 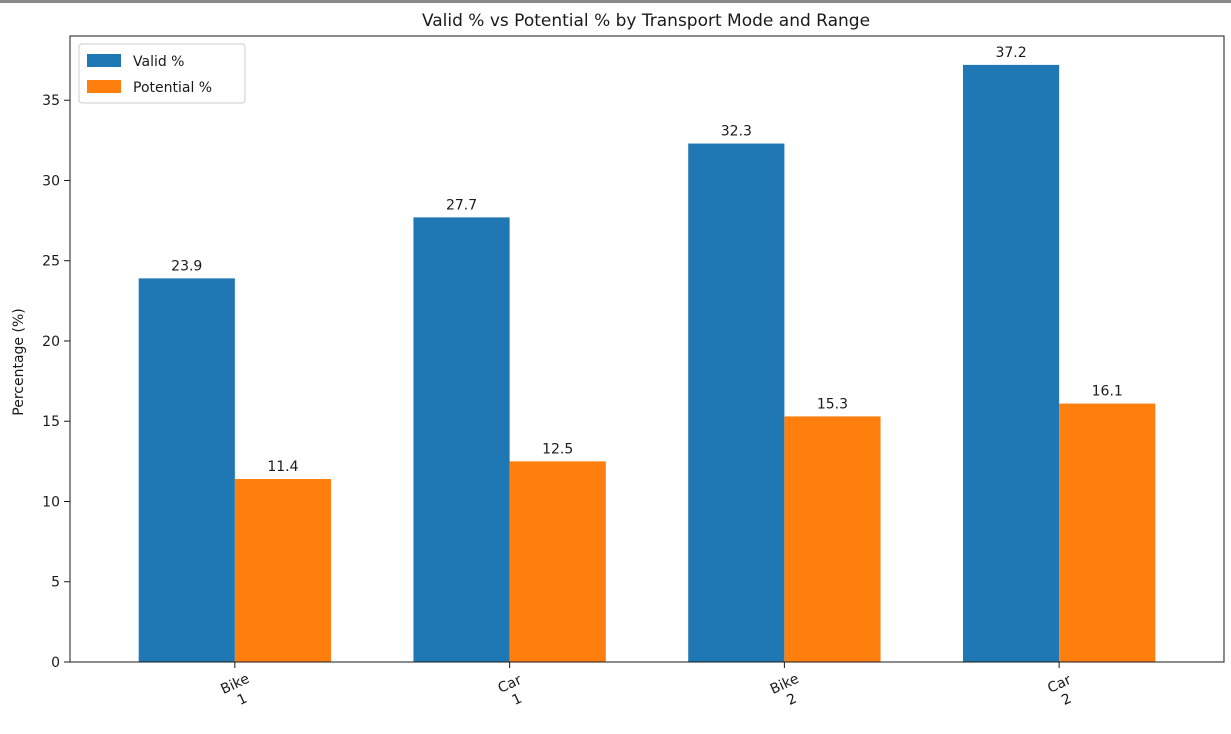 What do you see at coordinates (242, 700) in the screenshot?
I see `x-tick-label-0-line-1: 1` at bounding box center [242, 700].